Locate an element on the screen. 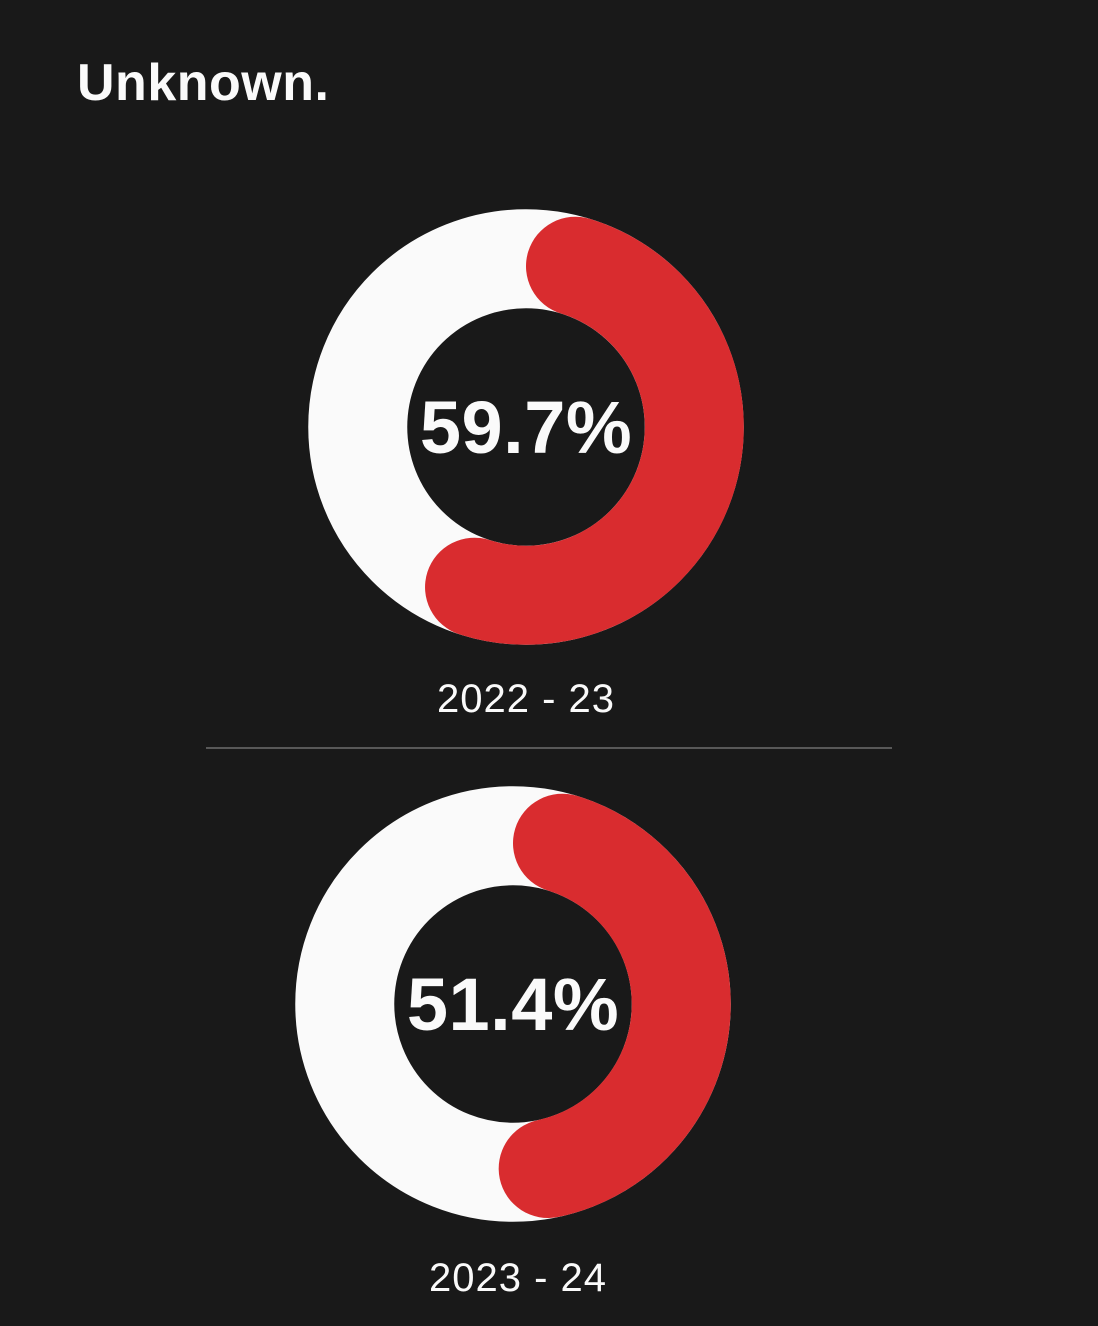 This screenshot has height=1326, width=1098. donut-percentage-label: 51.4% is located at coordinates (513, 1004).